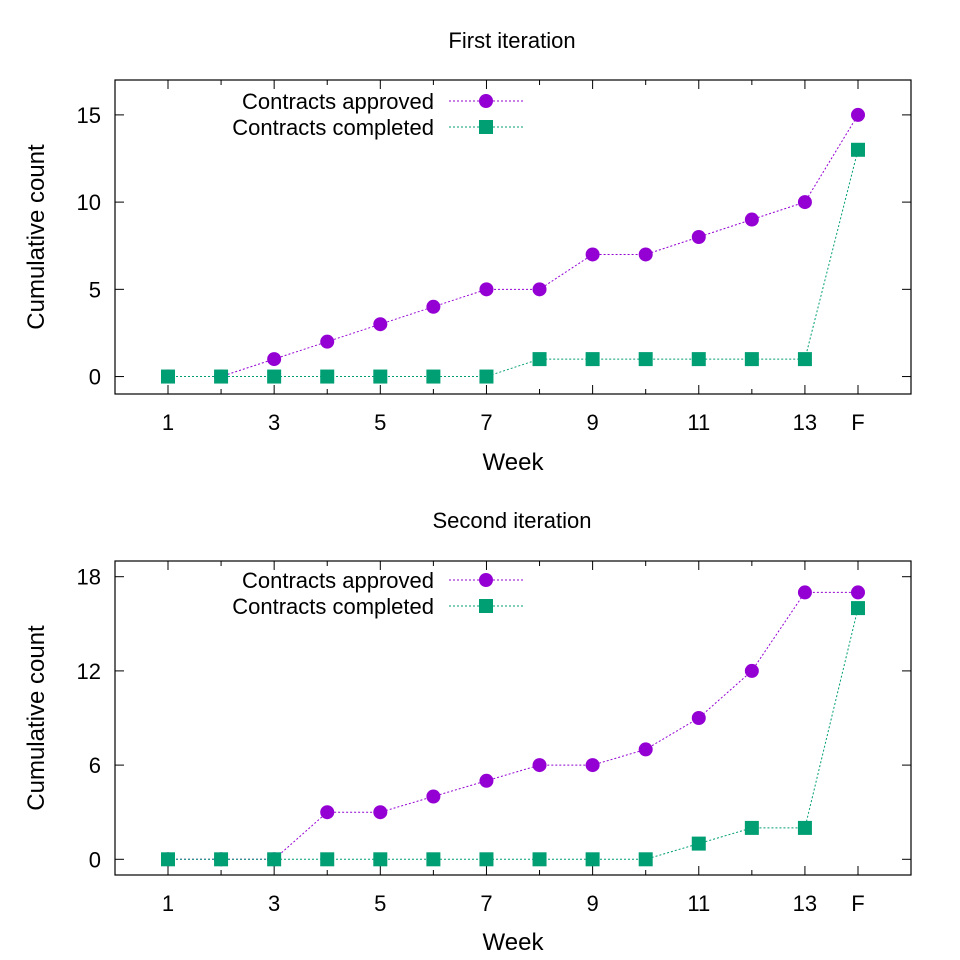 The image size is (960, 960). I want to click on y-tick-label: 12, so click(89, 671).